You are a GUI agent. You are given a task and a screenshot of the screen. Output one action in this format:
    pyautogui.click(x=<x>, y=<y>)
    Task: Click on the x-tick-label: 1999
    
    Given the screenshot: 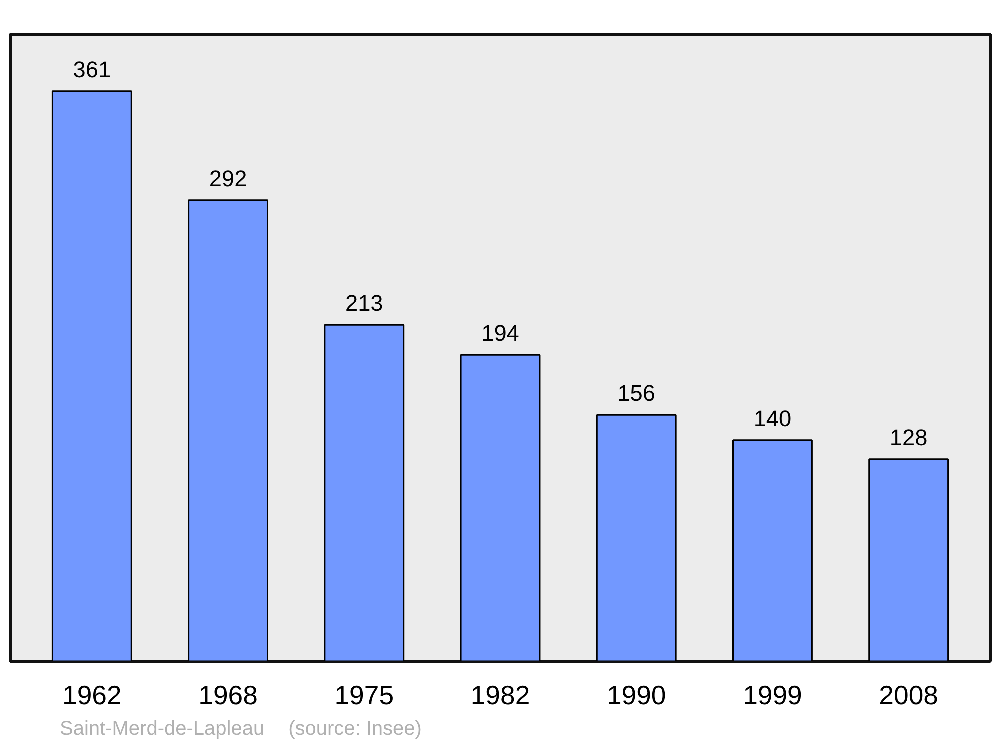 What is the action you would take?
    pyautogui.click(x=772, y=695)
    